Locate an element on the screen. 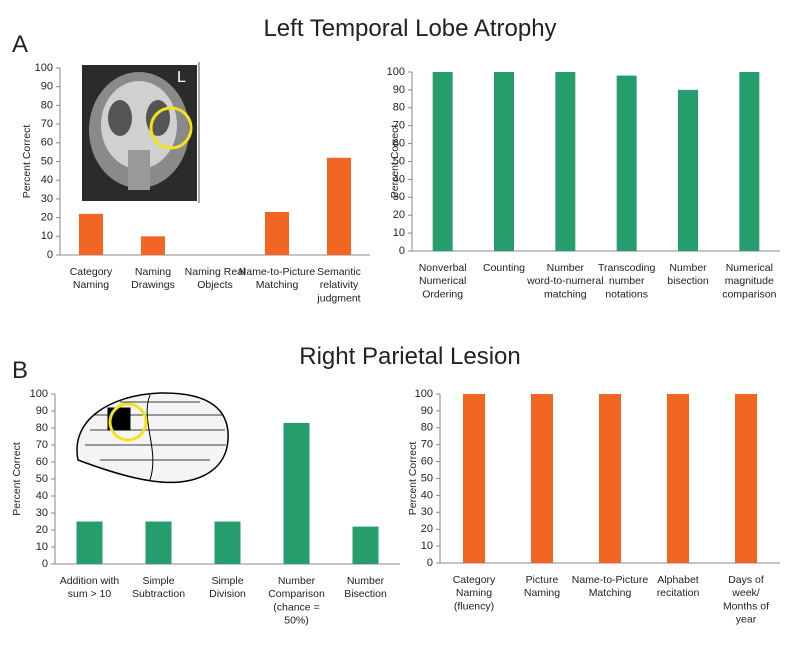 The height and width of the screenshot is (646, 800). brain-sketch is located at coordinates (152, 438).